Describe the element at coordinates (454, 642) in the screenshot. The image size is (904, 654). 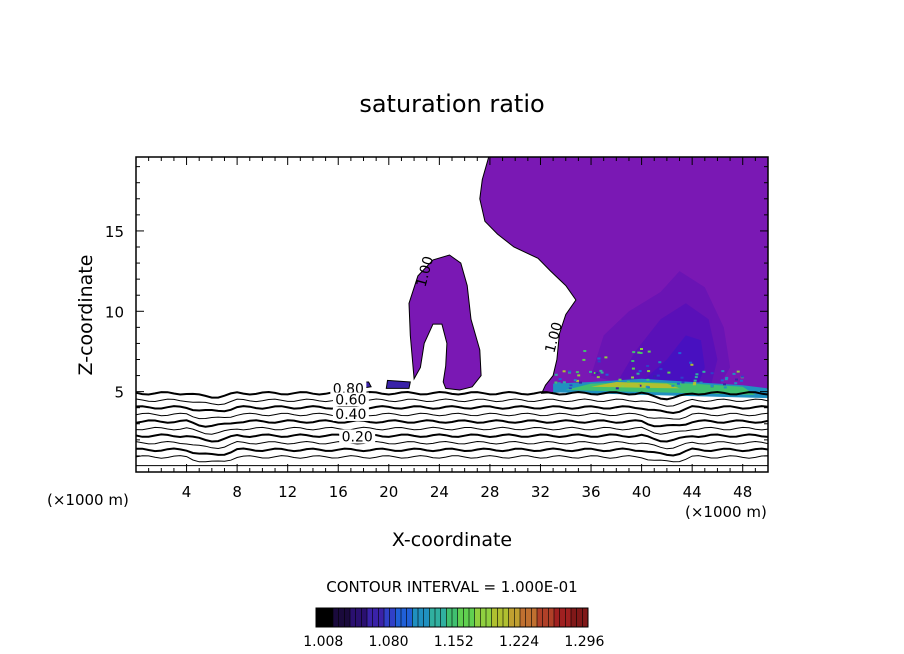
I see `colorbar-tick-label: 1.152` at that location.